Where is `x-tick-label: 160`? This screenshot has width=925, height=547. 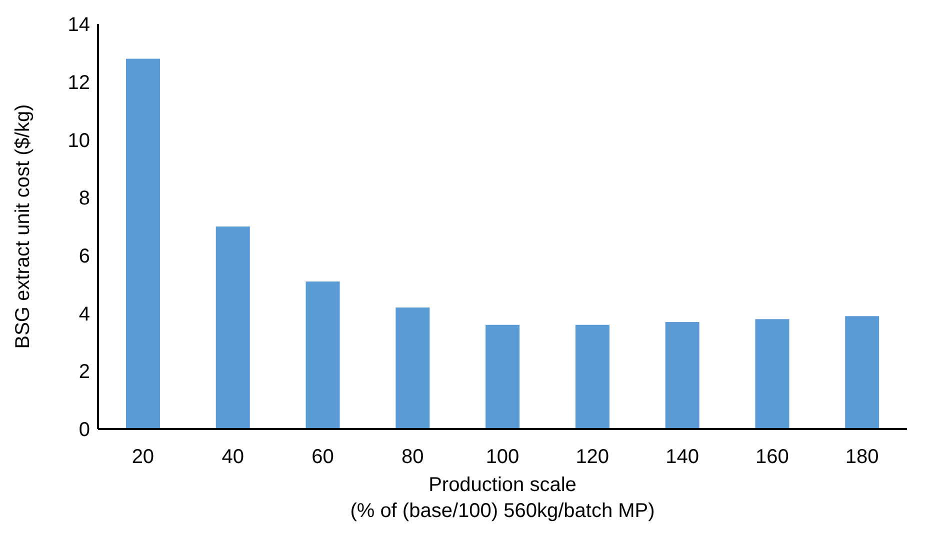
x-tick-label: 160 is located at coordinates (772, 457).